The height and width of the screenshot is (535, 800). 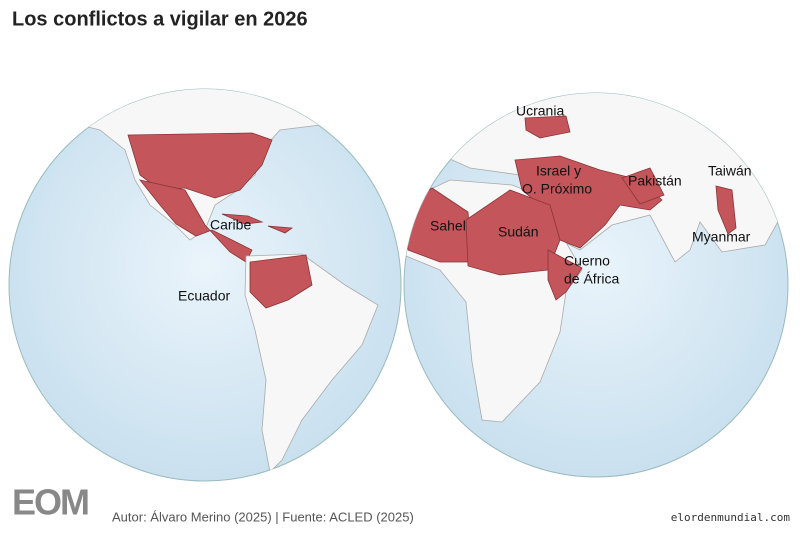 What do you see at coordinates (557, 189) in the screenshot?
I see `region-label: O. Próximo` at bounding box center [557, 189].